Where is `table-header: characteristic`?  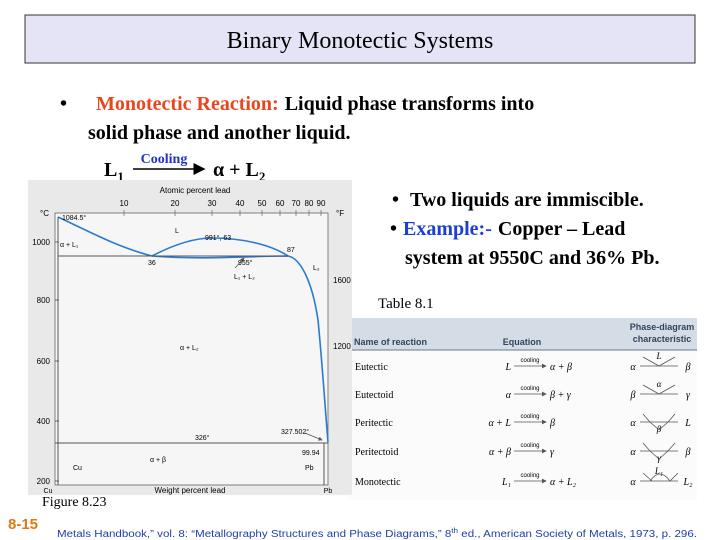
table-header: characteristic is located at coordinates (662, 339).